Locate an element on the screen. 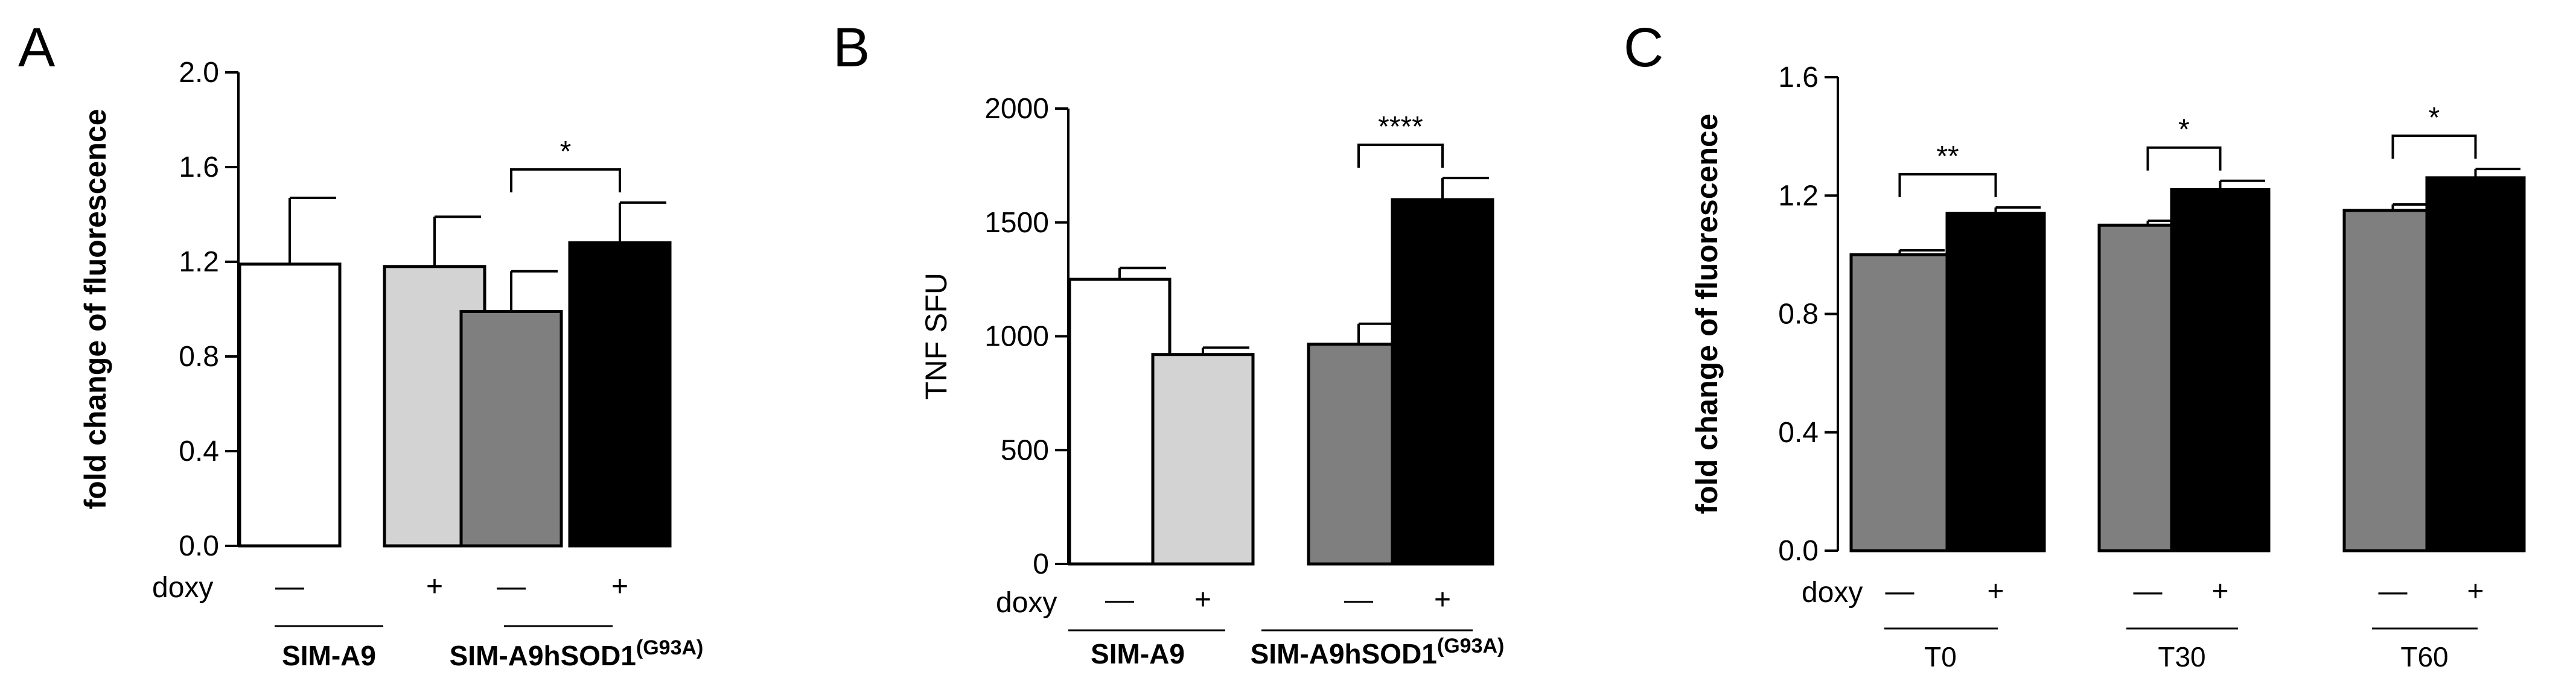 The width and height of the screenshot is (2576, 687). y-tick-label: 2.0 is located at coordinates (199, 73).